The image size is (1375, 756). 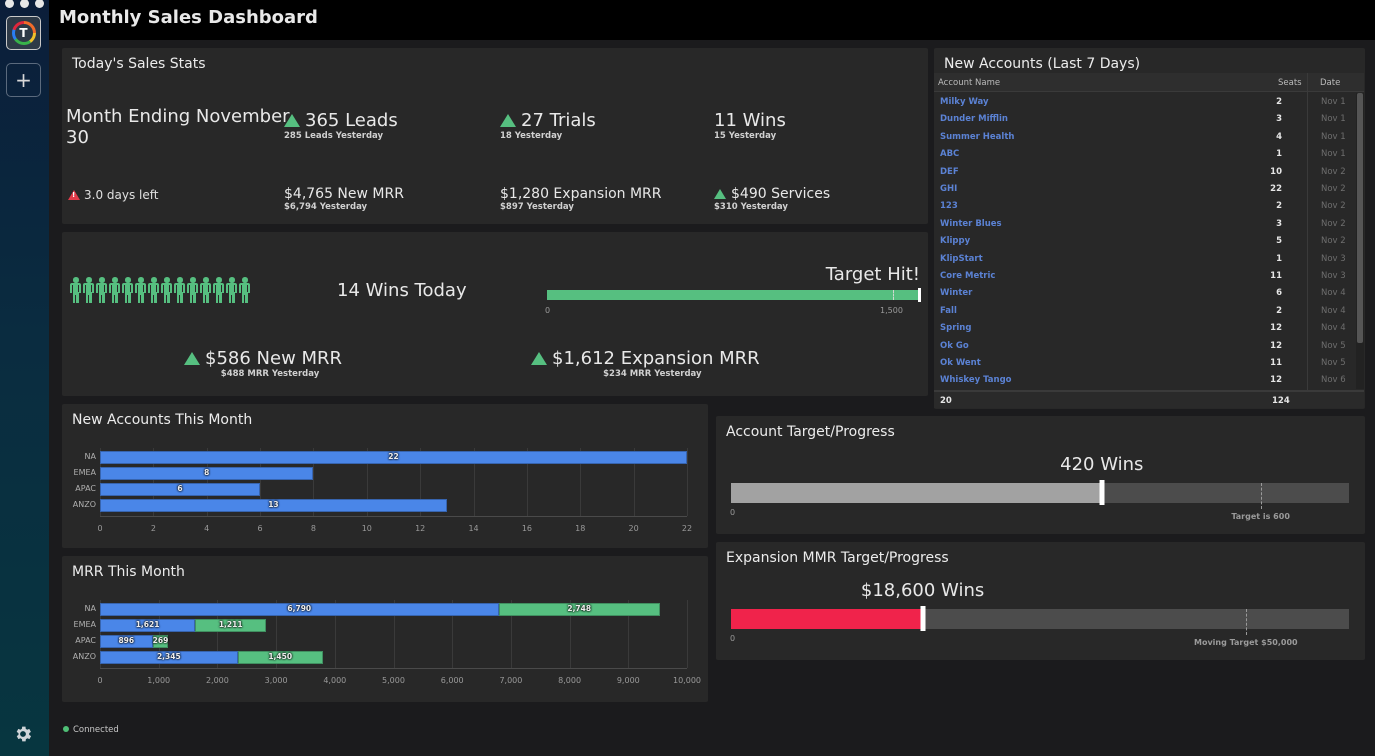 What do you see at coordinates (1144, 153) in the screenshot?
I see `table-row: ABC 1 Nov 1` at bounding box center [1144, 153].